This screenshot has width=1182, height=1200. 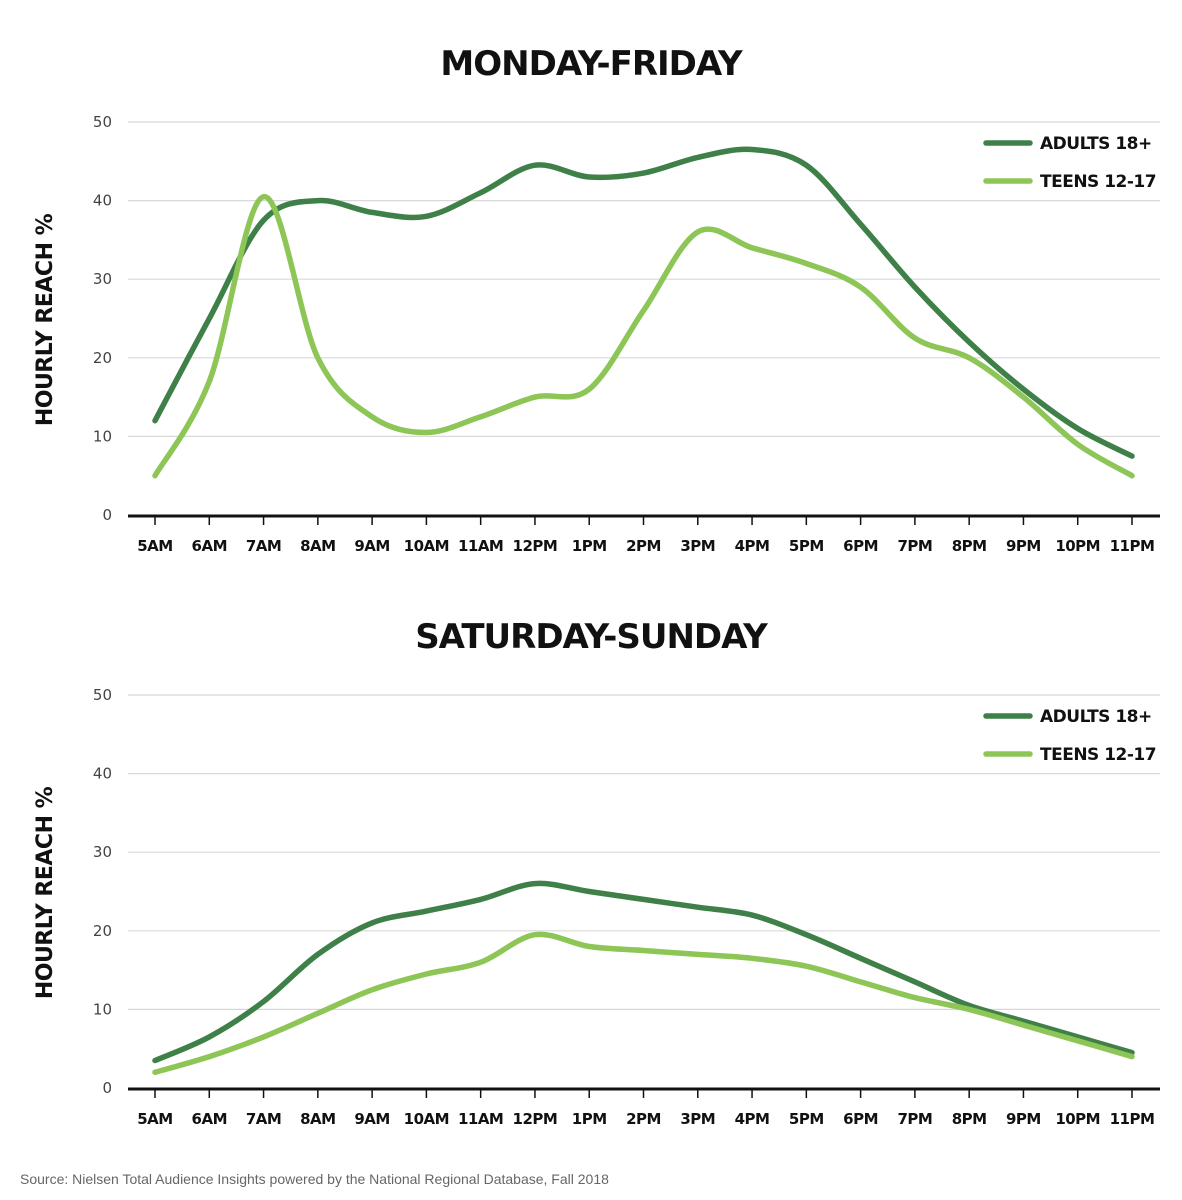 I want to click on series-line-teens, so click(x=643, y=1003).